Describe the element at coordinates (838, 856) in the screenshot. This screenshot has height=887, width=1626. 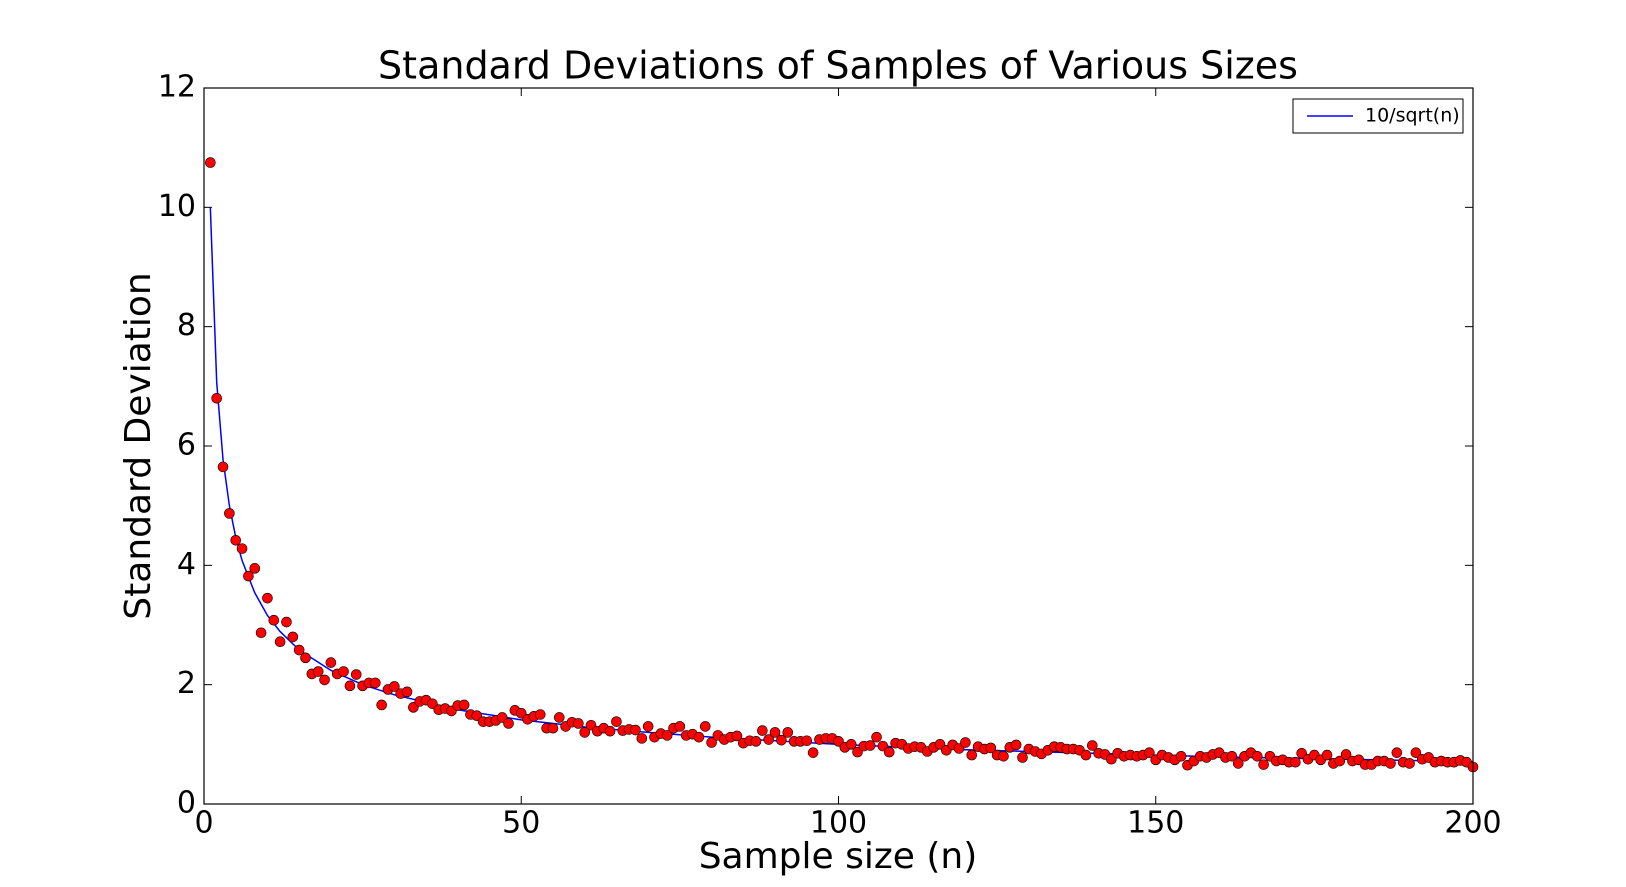
I see `x-axis-label: Sample size (n)` at that location.